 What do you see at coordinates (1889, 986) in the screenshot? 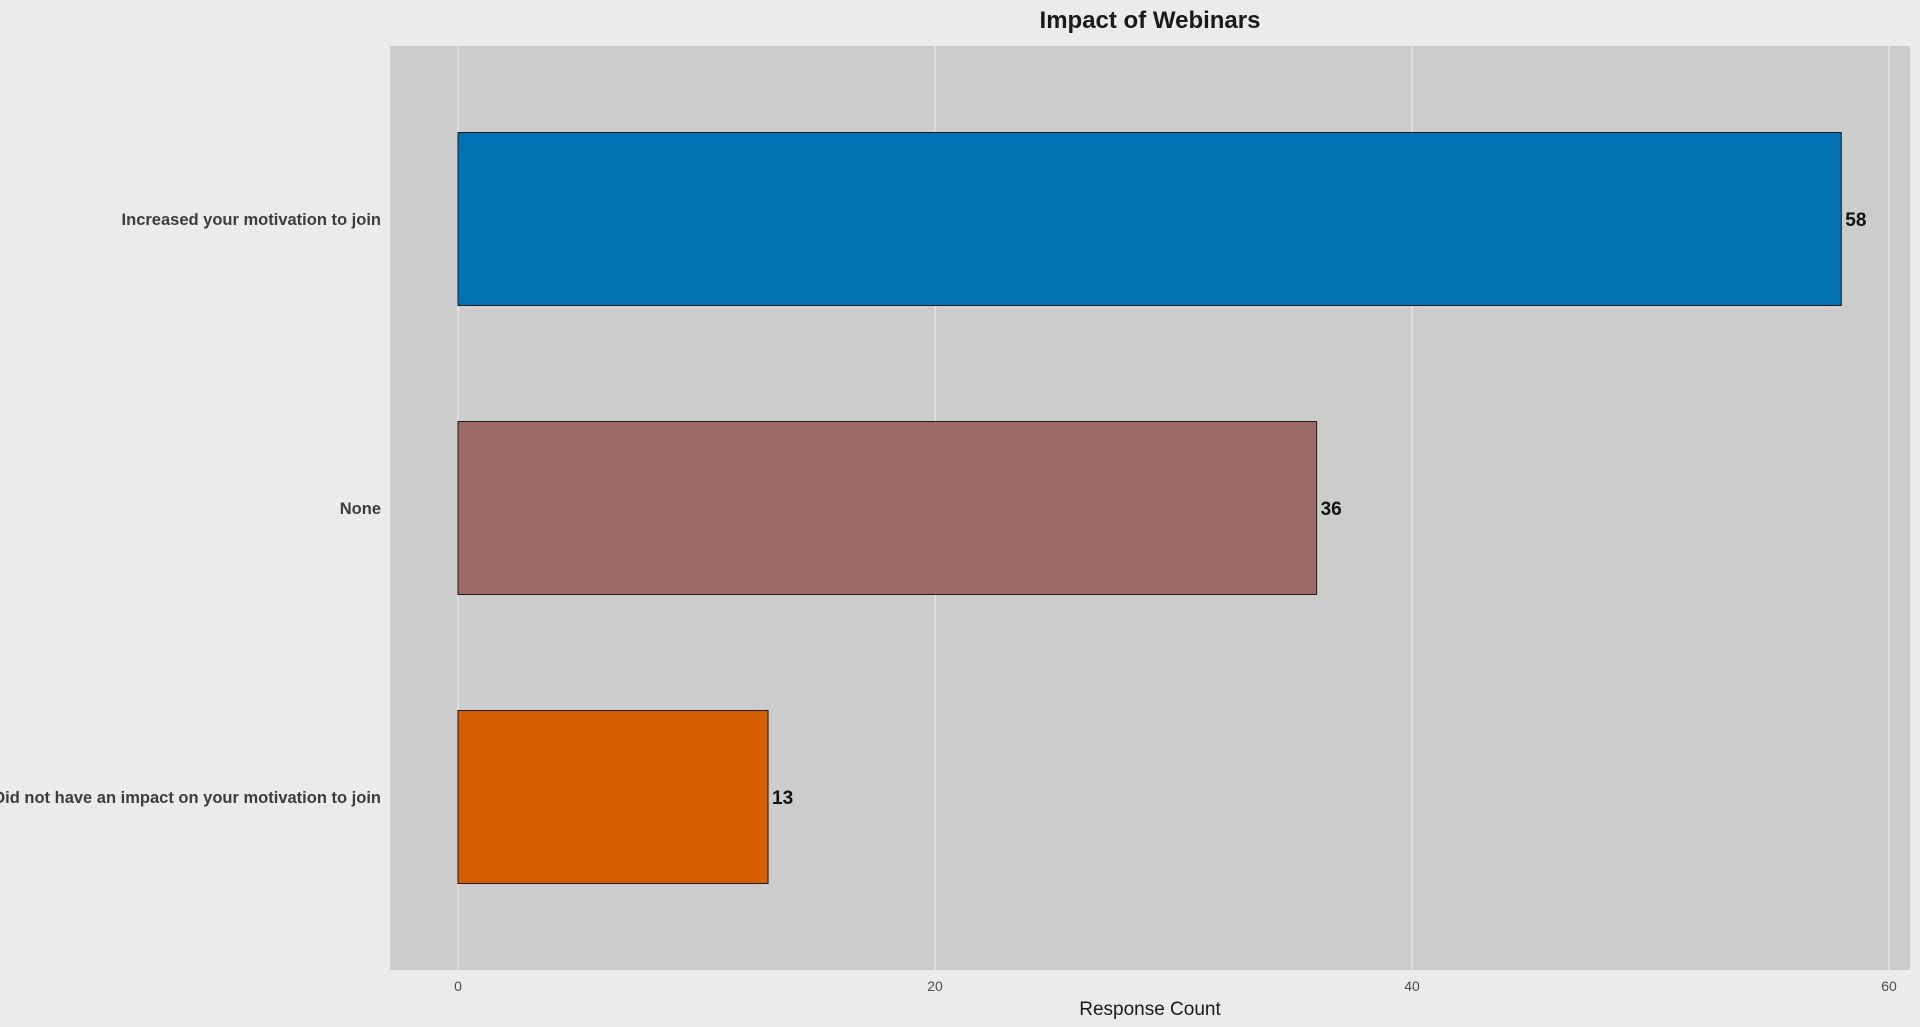
I see `x-tick-label-60: 60` at bounding box center [1889, 986].